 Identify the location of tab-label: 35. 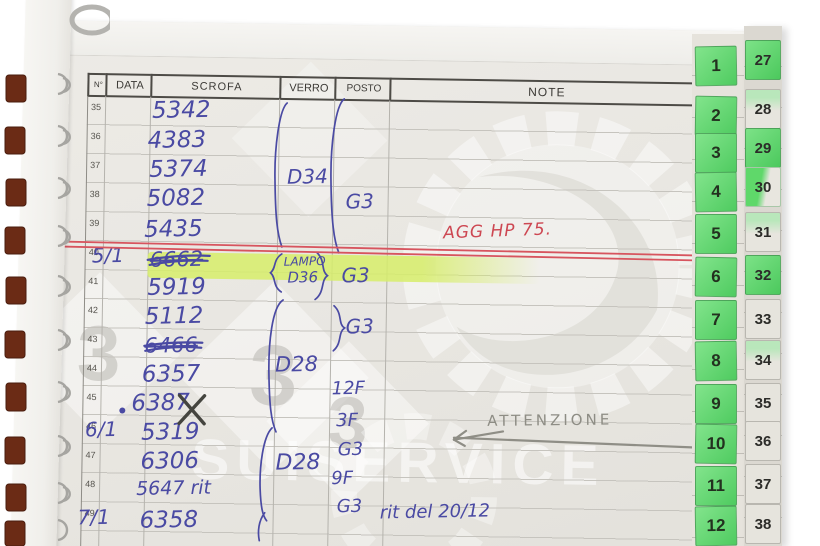
(763, 403).